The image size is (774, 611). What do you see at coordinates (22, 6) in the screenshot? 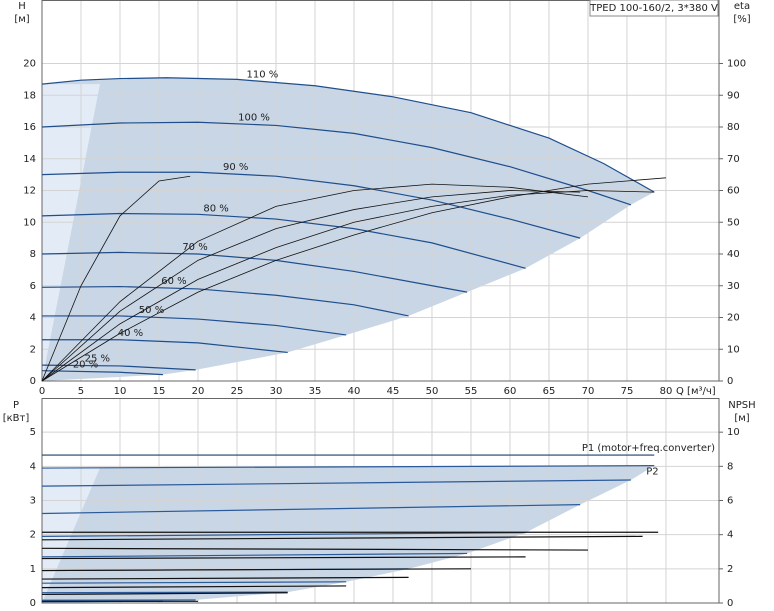
I see `y-label: H` at bounding box center [22, 6].